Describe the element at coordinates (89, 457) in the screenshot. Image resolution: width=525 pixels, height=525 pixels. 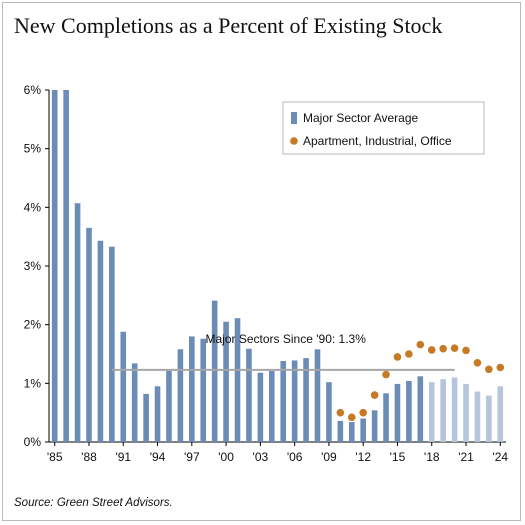
I see `x-tick-label: '88` at that location.